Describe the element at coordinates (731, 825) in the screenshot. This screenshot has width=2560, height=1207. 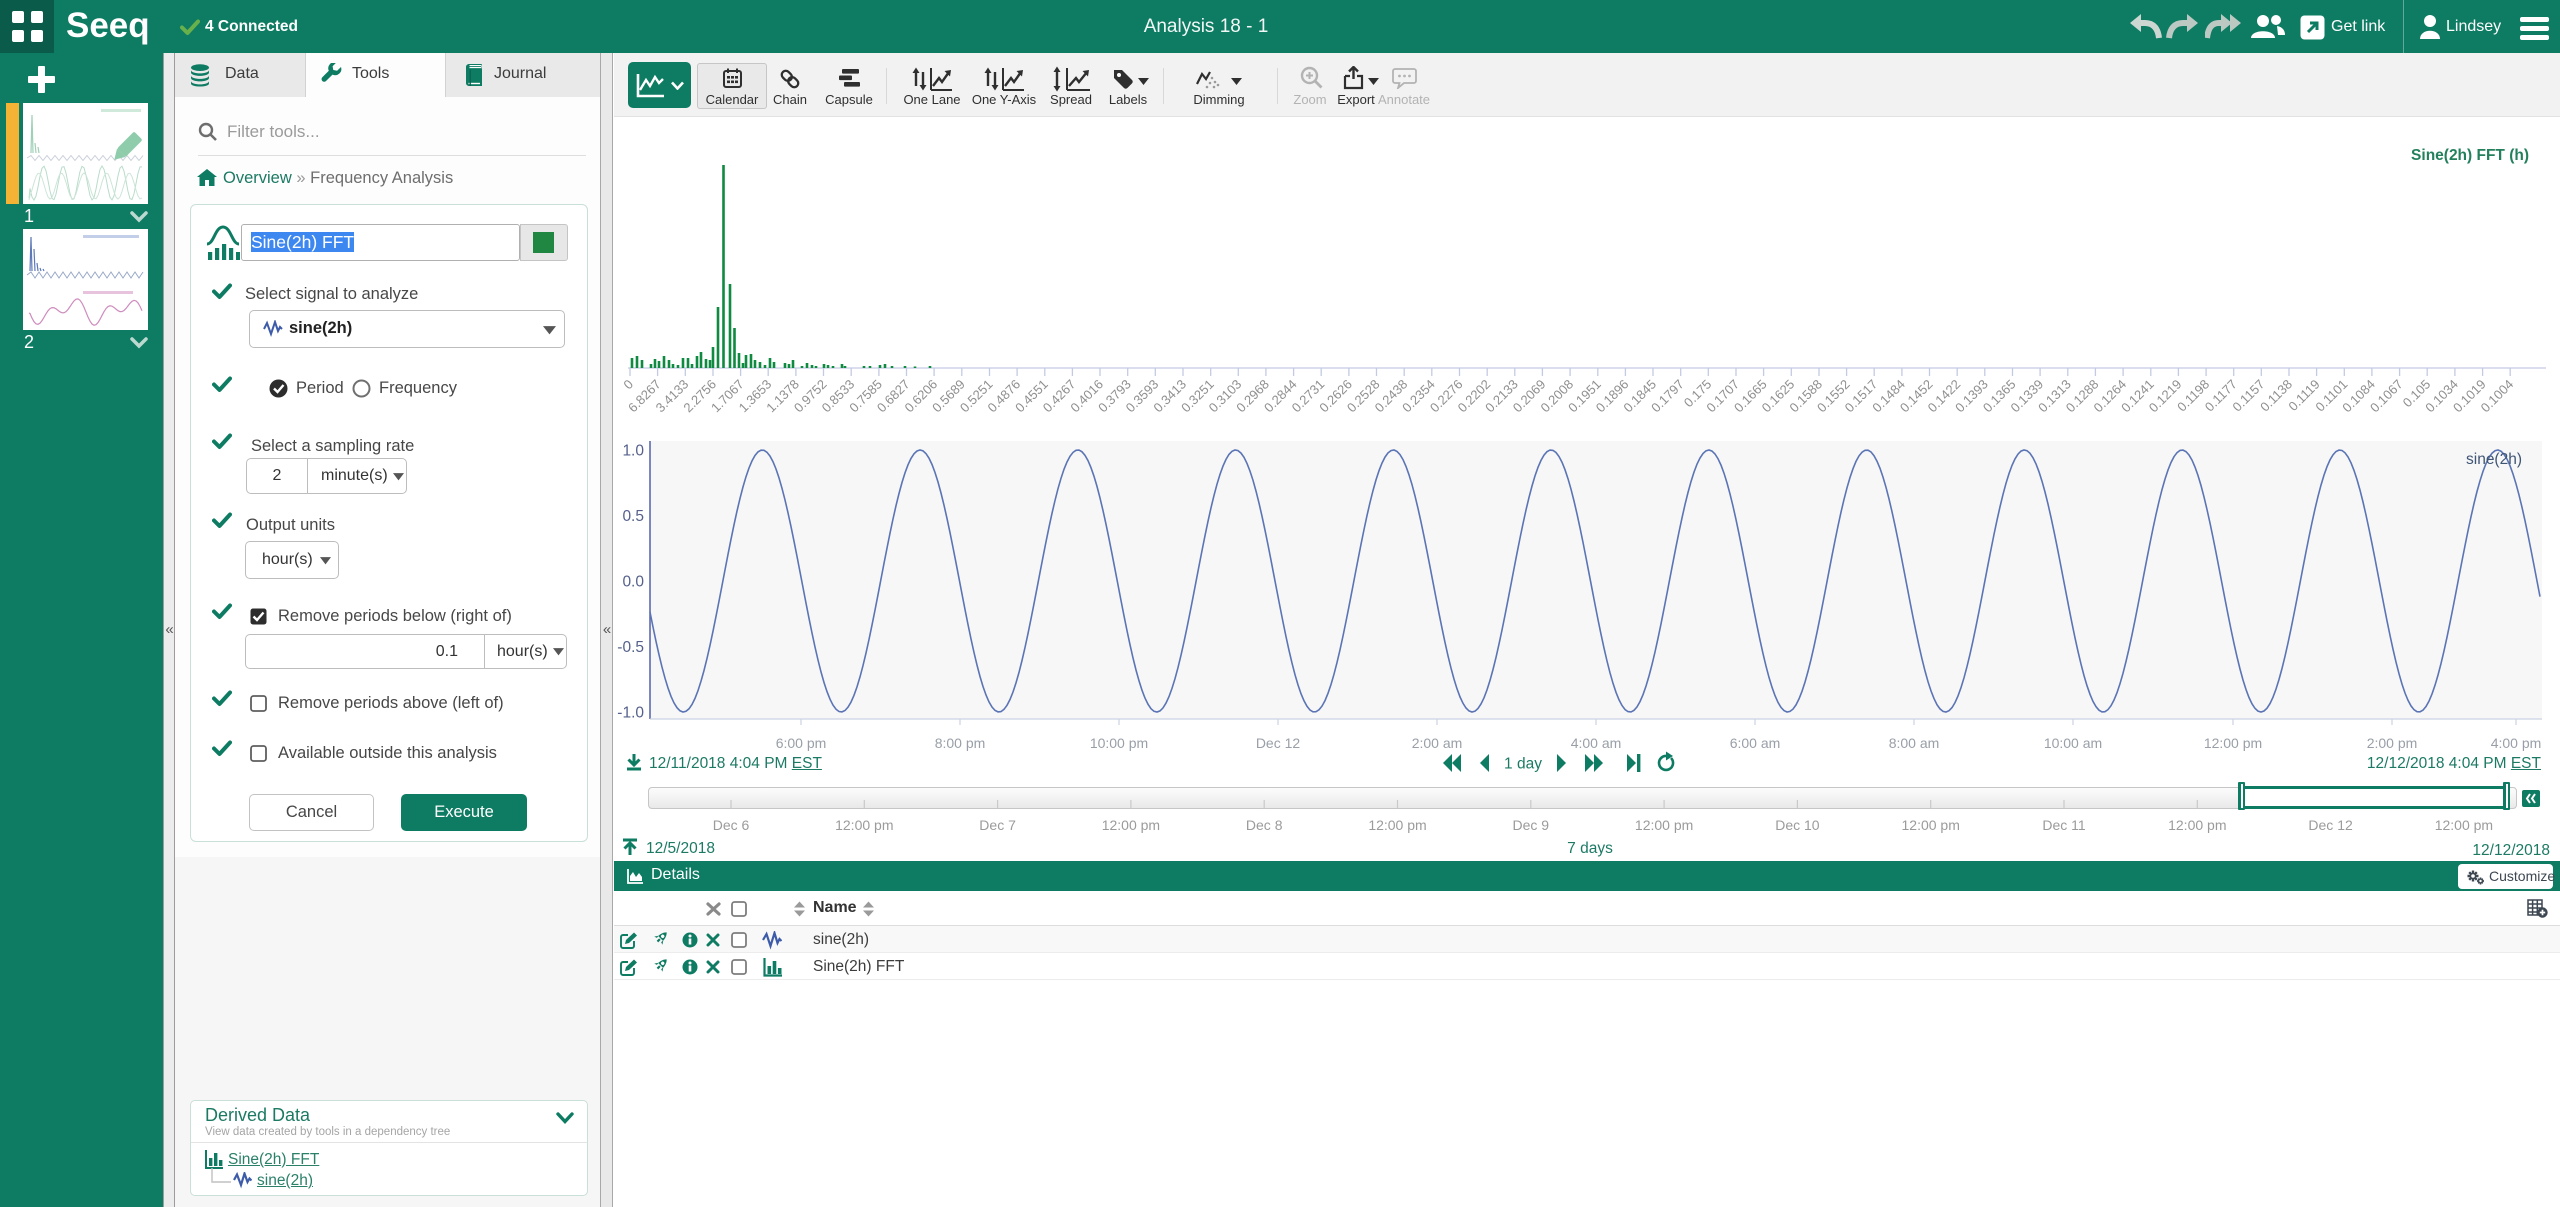
I see `svg-text: Dec 6` at that location.